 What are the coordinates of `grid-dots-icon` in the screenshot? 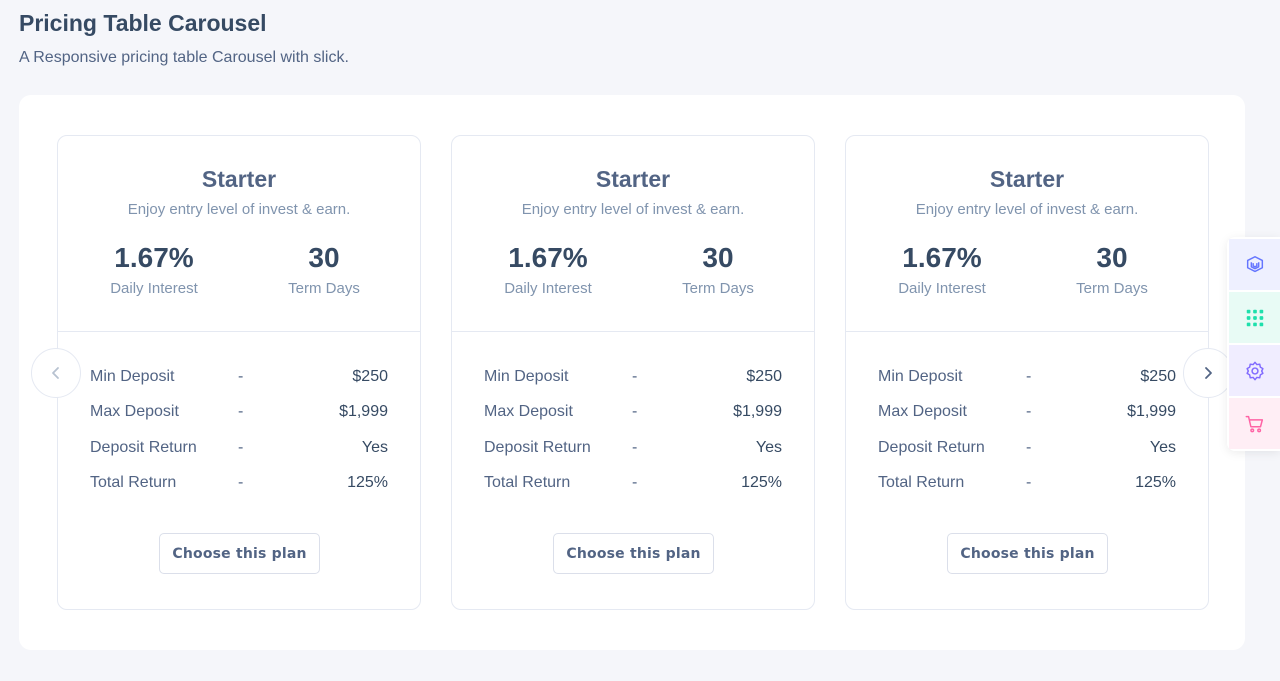 It's located at (1254, 317).